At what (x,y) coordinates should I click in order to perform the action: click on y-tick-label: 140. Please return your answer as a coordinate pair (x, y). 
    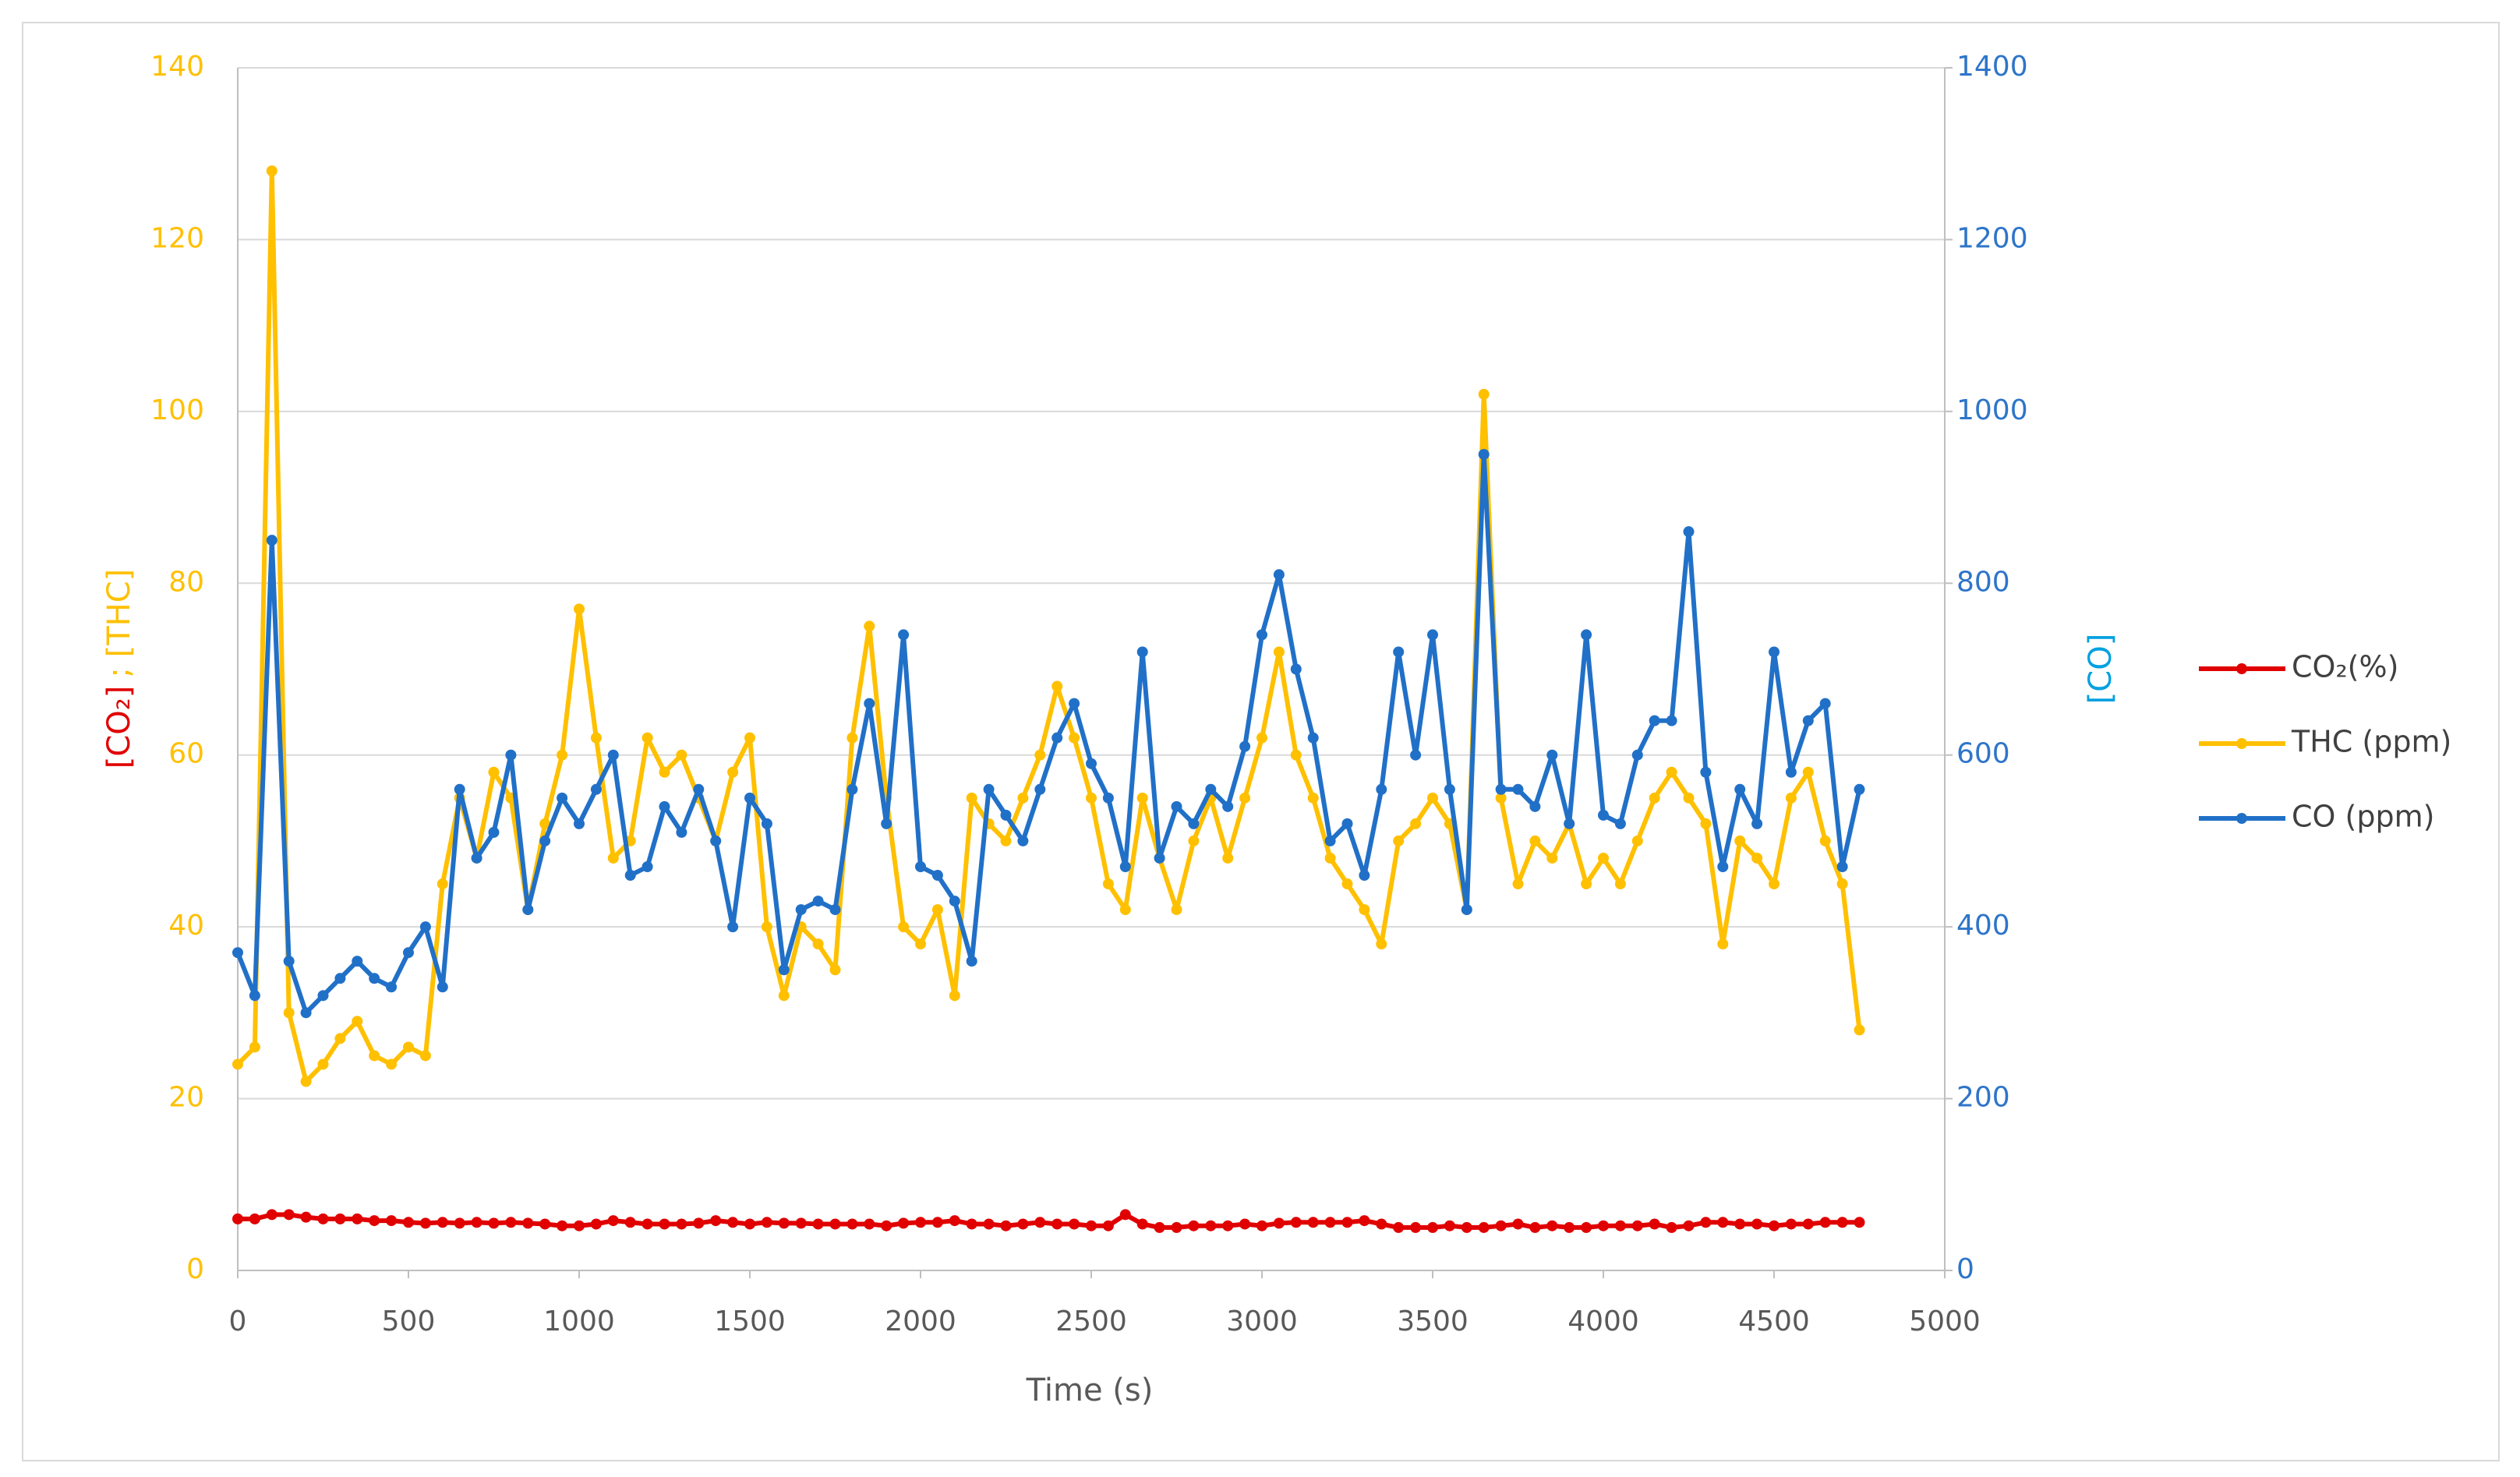
    Looking at the image, I should click on (177, 67).